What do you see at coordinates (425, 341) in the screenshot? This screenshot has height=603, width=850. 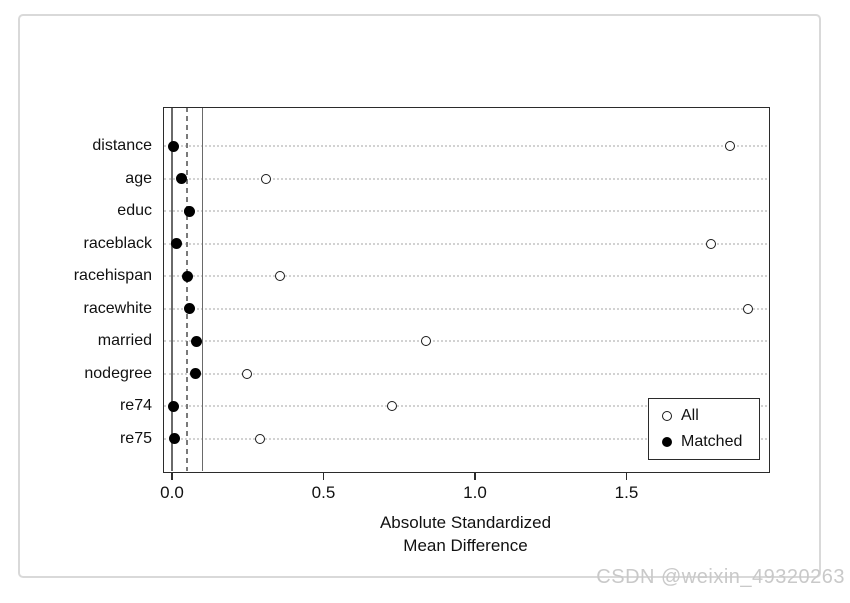 I see `data-point-all-married` at bounding box center [425, 341].